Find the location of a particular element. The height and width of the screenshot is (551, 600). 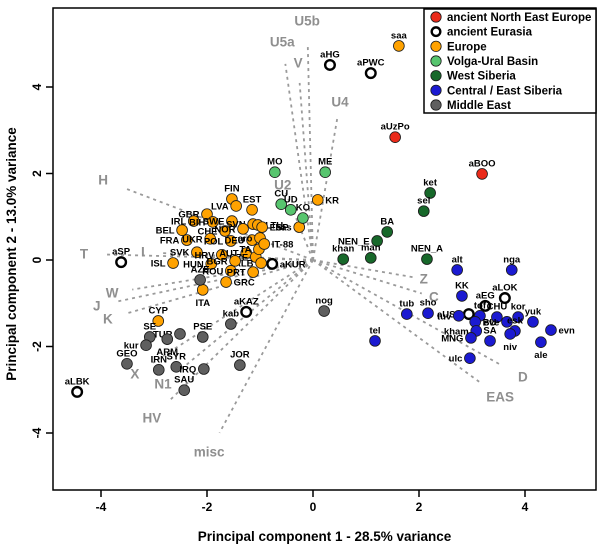

loading-line-Z is located at coordinates (362, 269).